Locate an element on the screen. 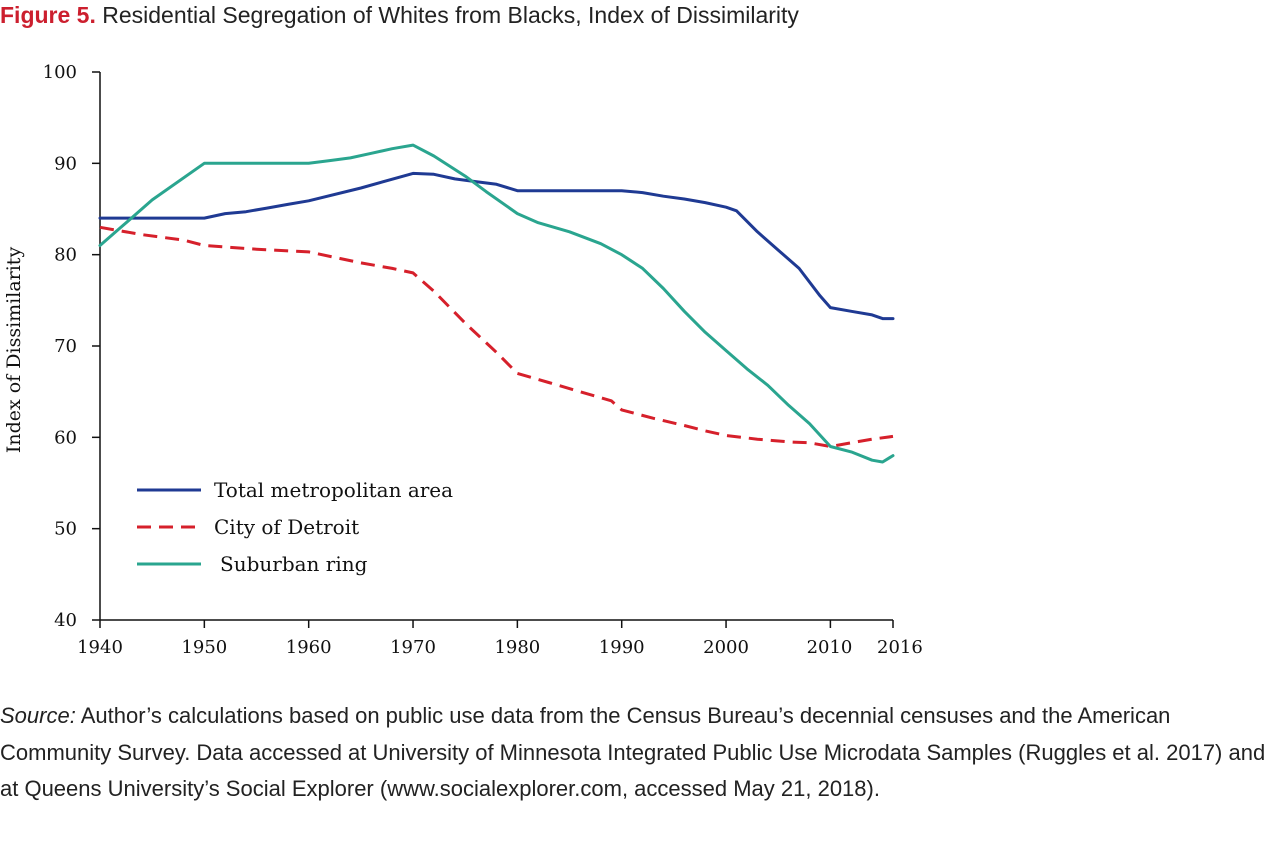 The height and width of the screenshot is (847, 1280). y-tick-label: 40 is located at coordinates (65, 620).